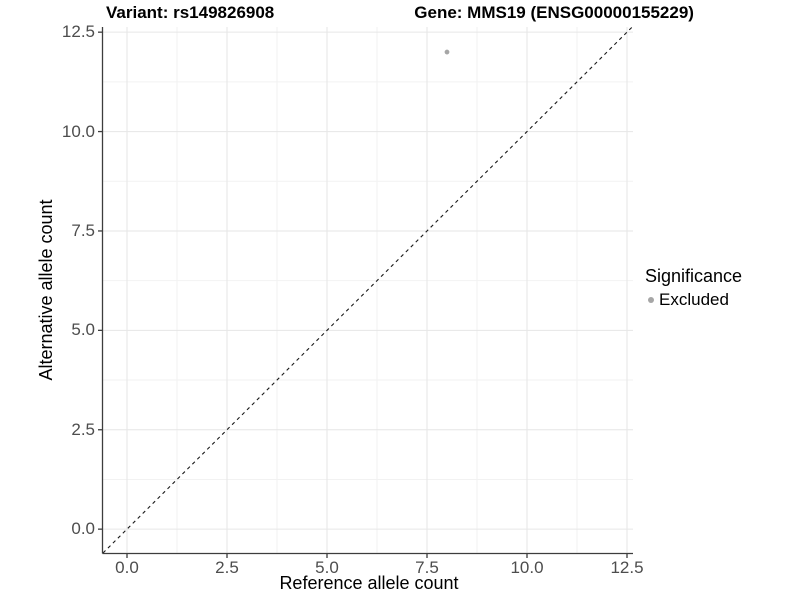  Describe the element at coordinates (190, 12) in the screenshot. I see `plot-title-variant: Variant: rs149826908` at that location.